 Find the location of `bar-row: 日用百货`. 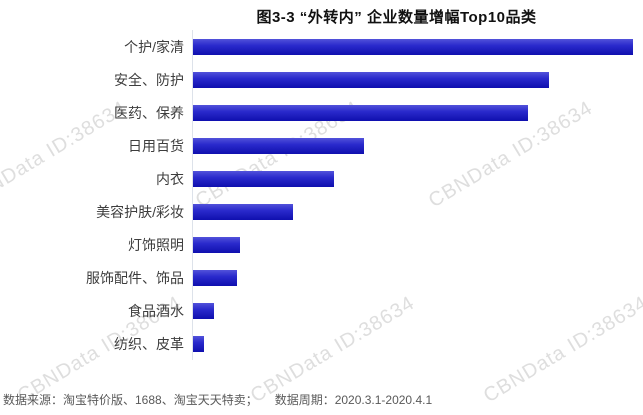

bar-row: 日用百货 is located at coordinates (321, 145).